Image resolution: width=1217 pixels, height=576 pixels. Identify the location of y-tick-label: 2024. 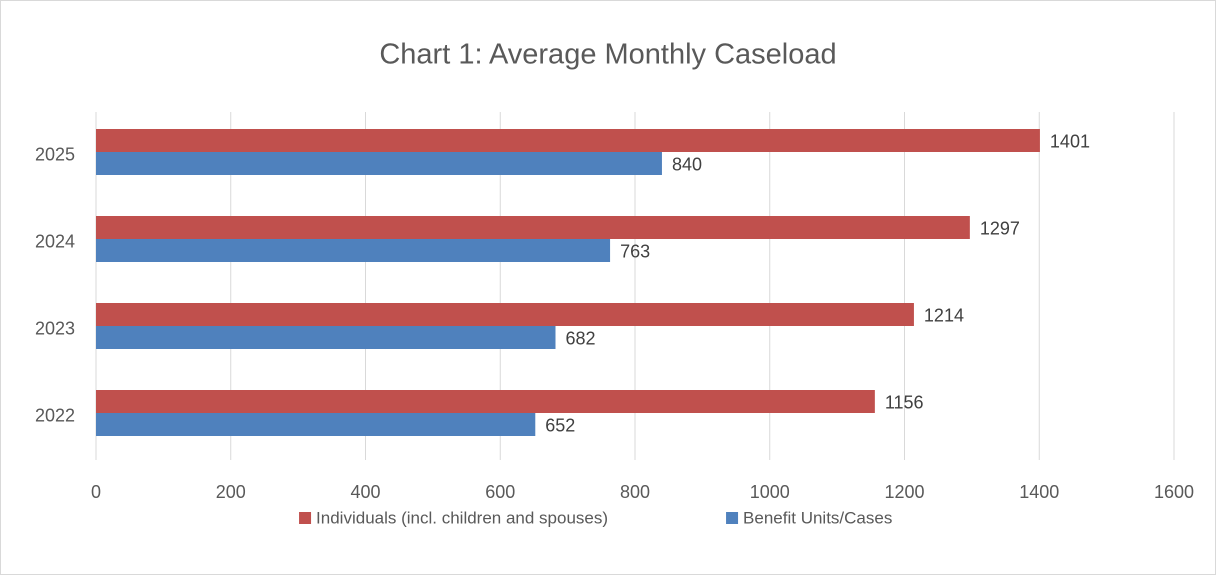
(55, 241).